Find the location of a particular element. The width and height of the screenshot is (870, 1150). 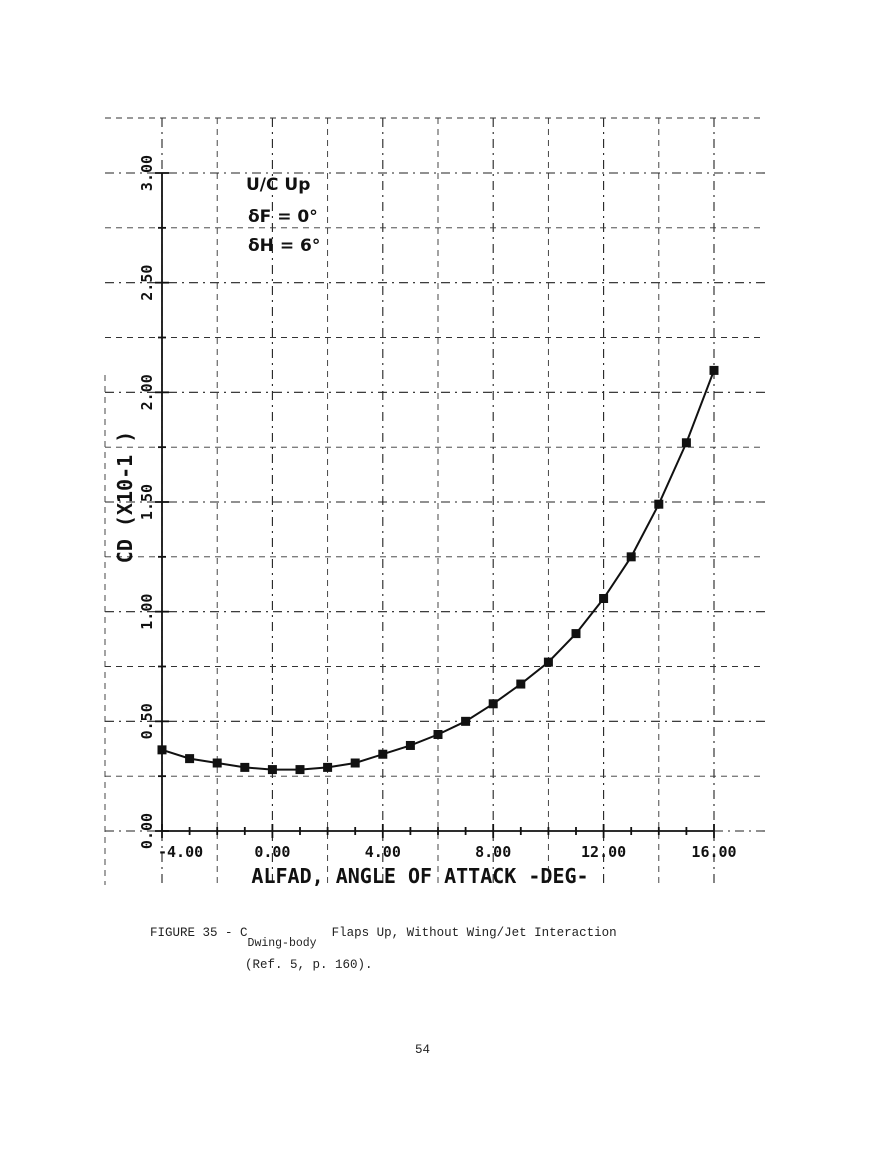

figure-reference: (Ref. 5, p. 160). is located at coordinates (309, 965).